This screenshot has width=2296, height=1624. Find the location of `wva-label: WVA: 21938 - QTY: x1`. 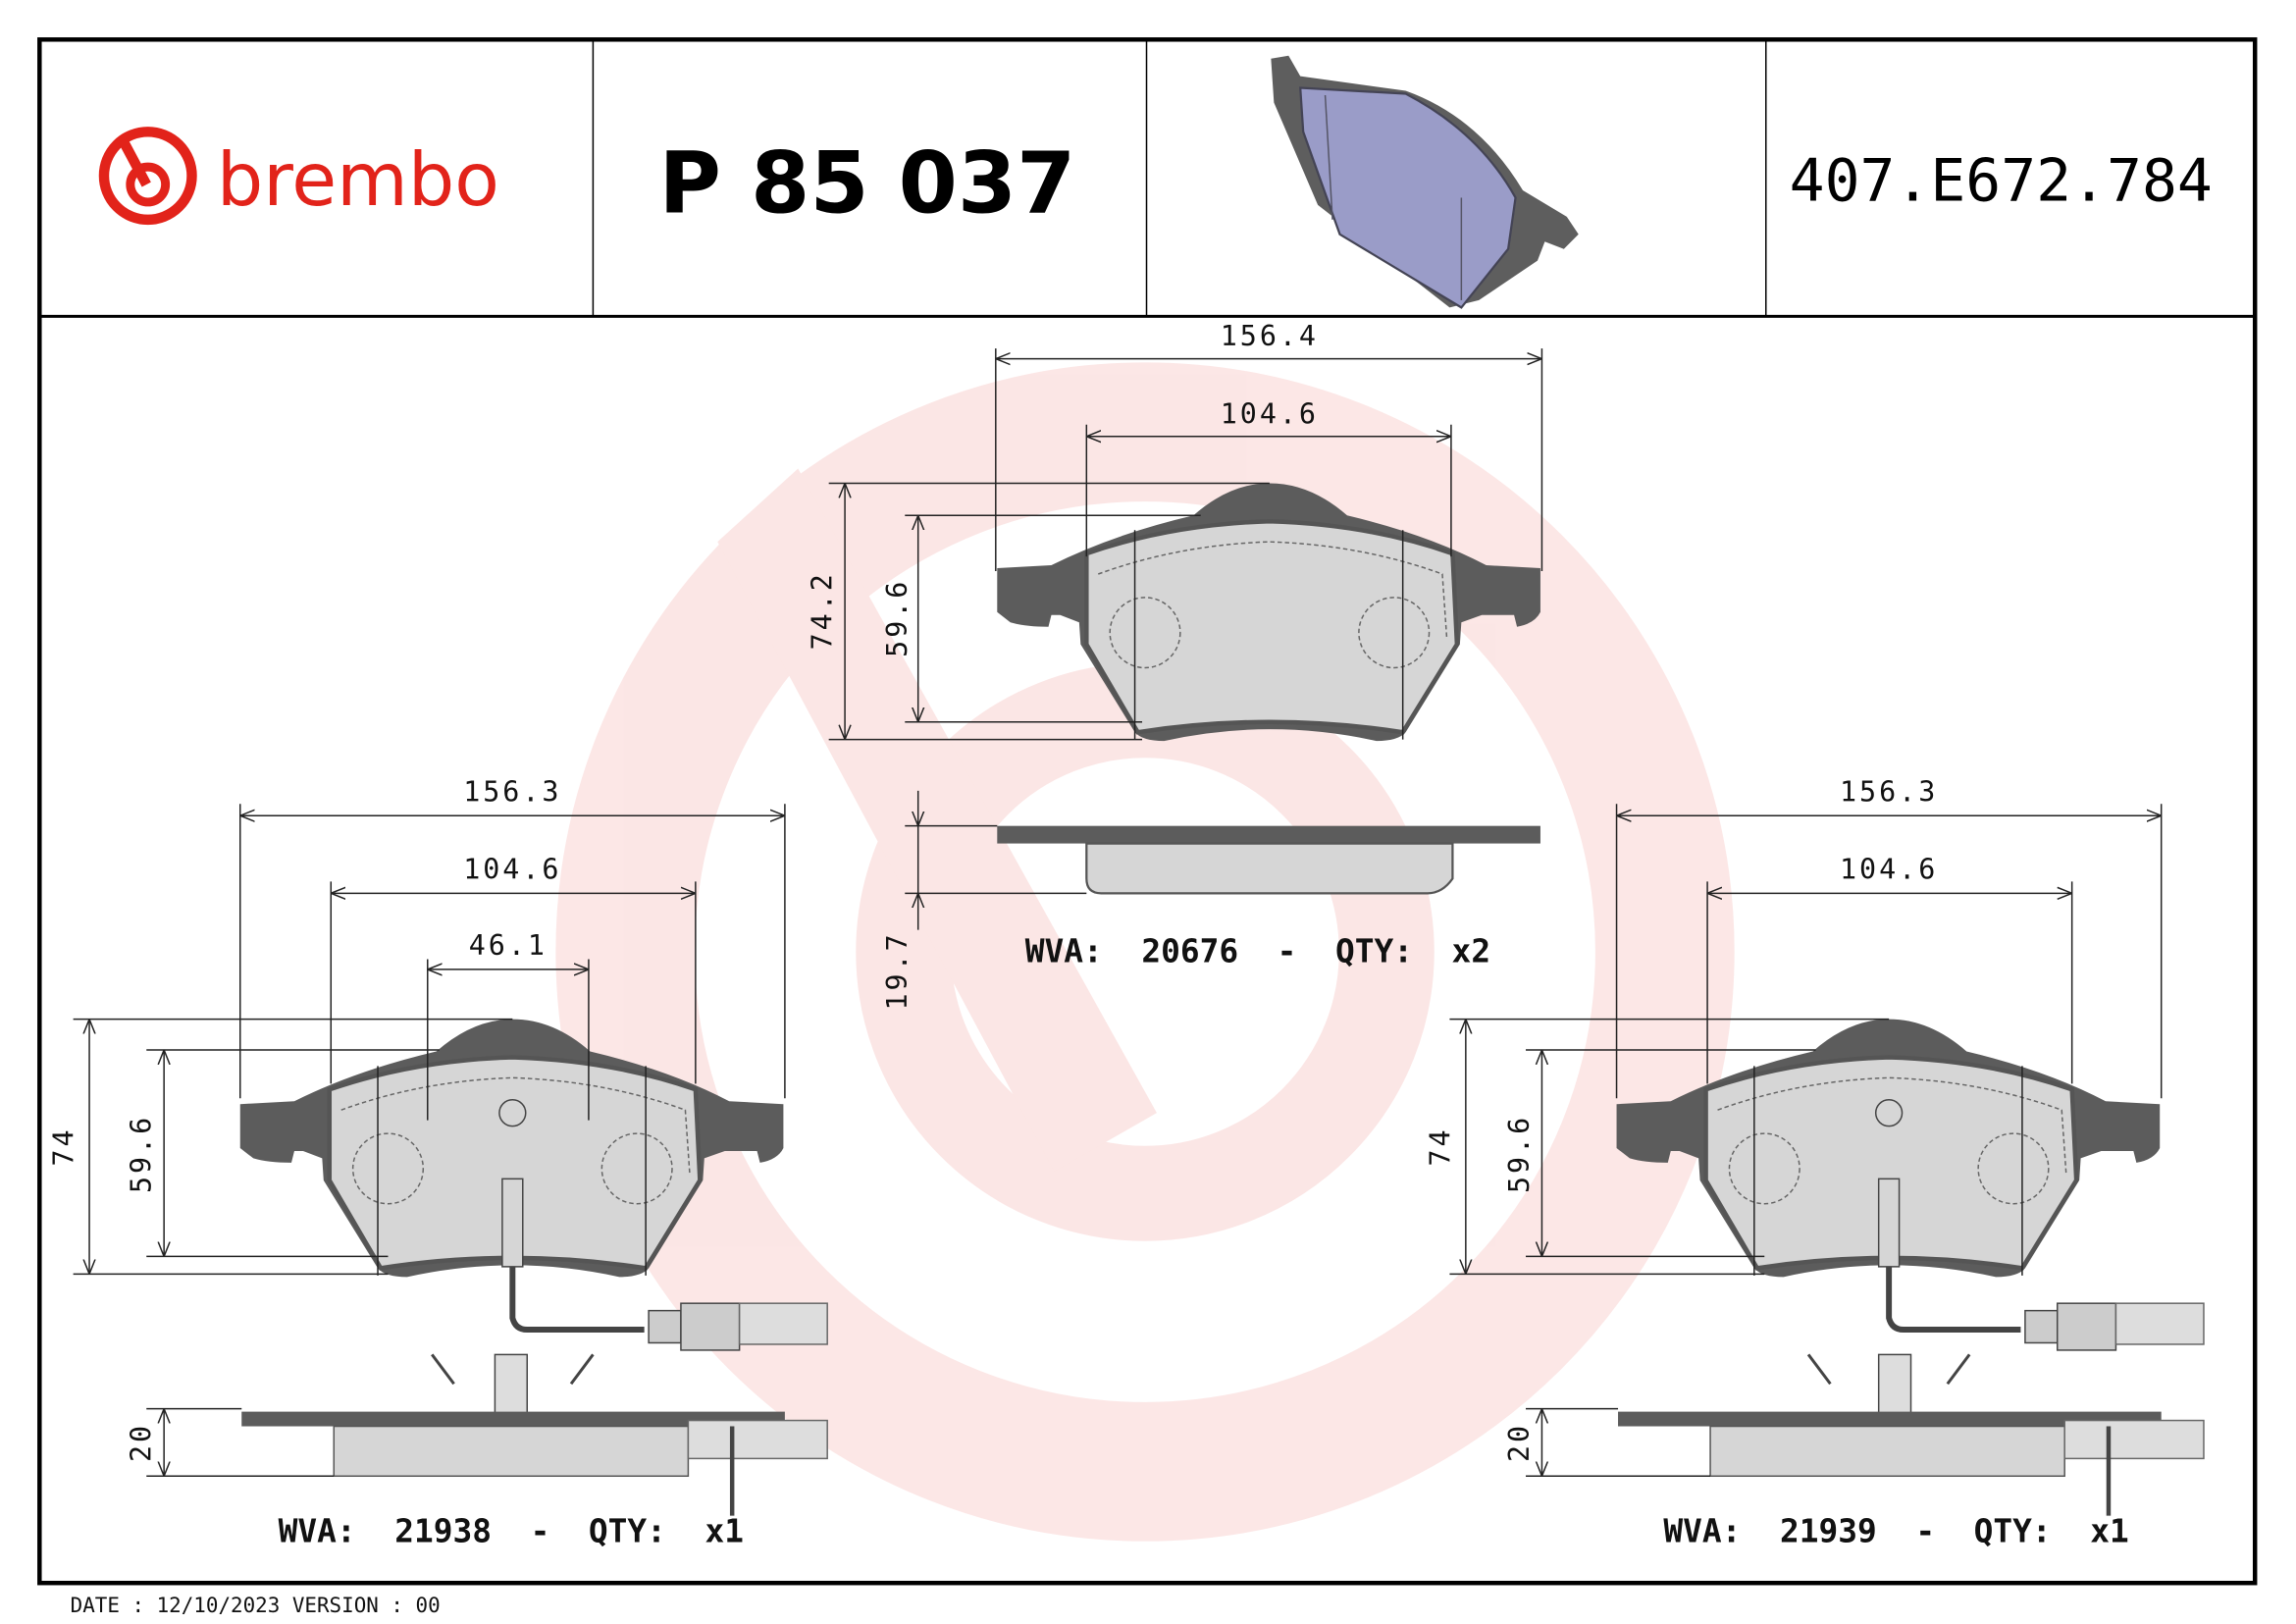

wva-label: WVA: 21938 - QTY: x1 is located at coordinates (511, 1530).